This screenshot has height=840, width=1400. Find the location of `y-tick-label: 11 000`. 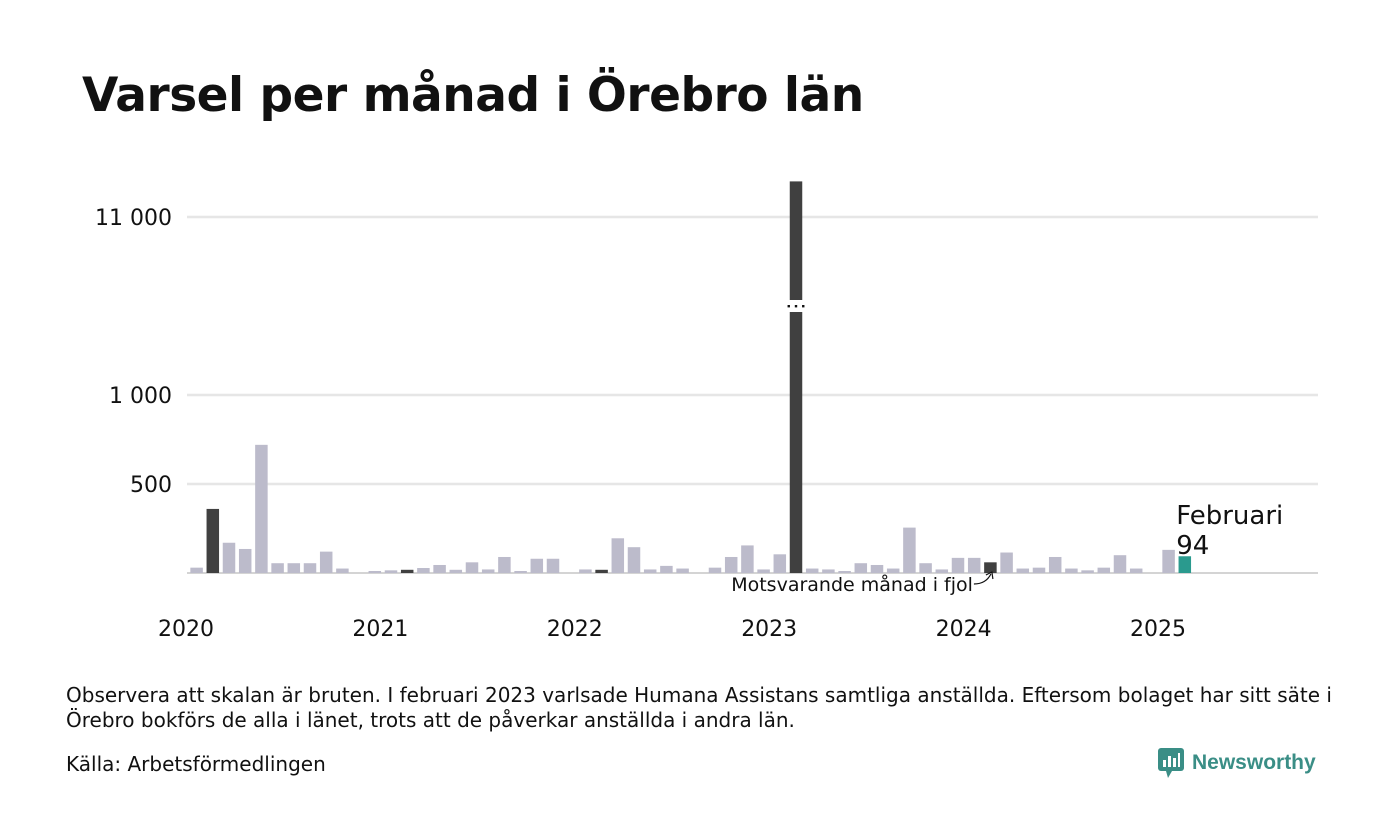

y-tick-label: 11 000 is located at coordinates (133, 218).